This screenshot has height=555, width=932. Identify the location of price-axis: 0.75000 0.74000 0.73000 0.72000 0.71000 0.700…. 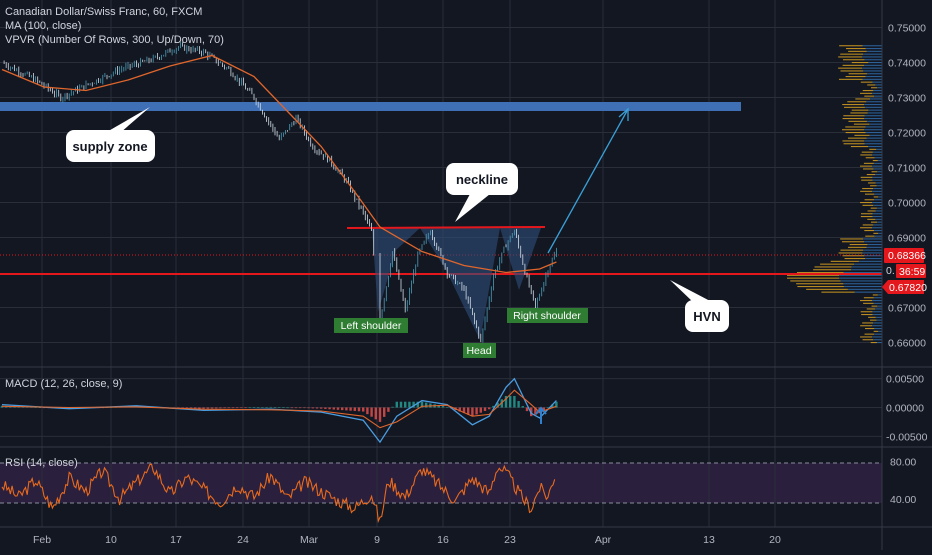
(907, 186).